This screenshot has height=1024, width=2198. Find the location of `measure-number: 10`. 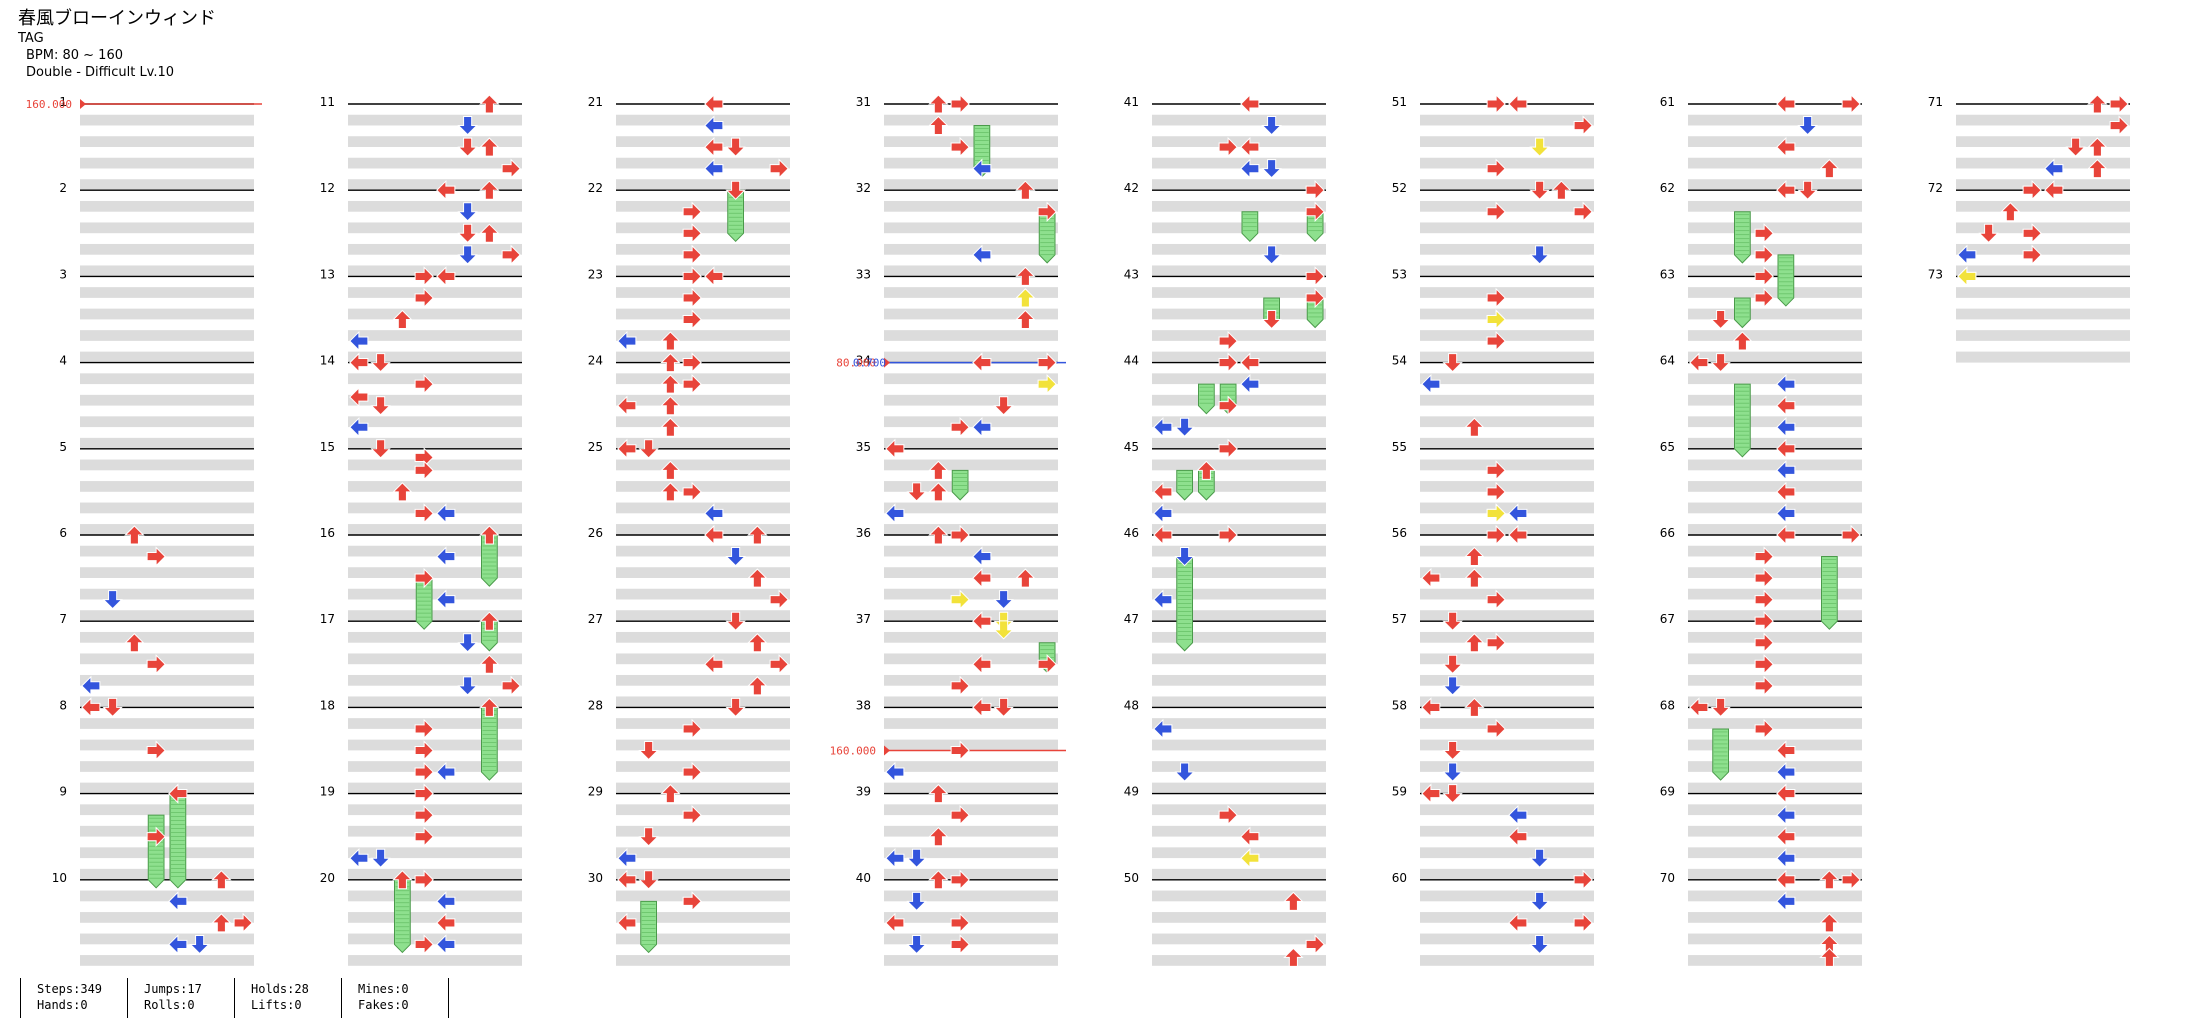

measure-number: 10 is located at coordinates (59, 878).